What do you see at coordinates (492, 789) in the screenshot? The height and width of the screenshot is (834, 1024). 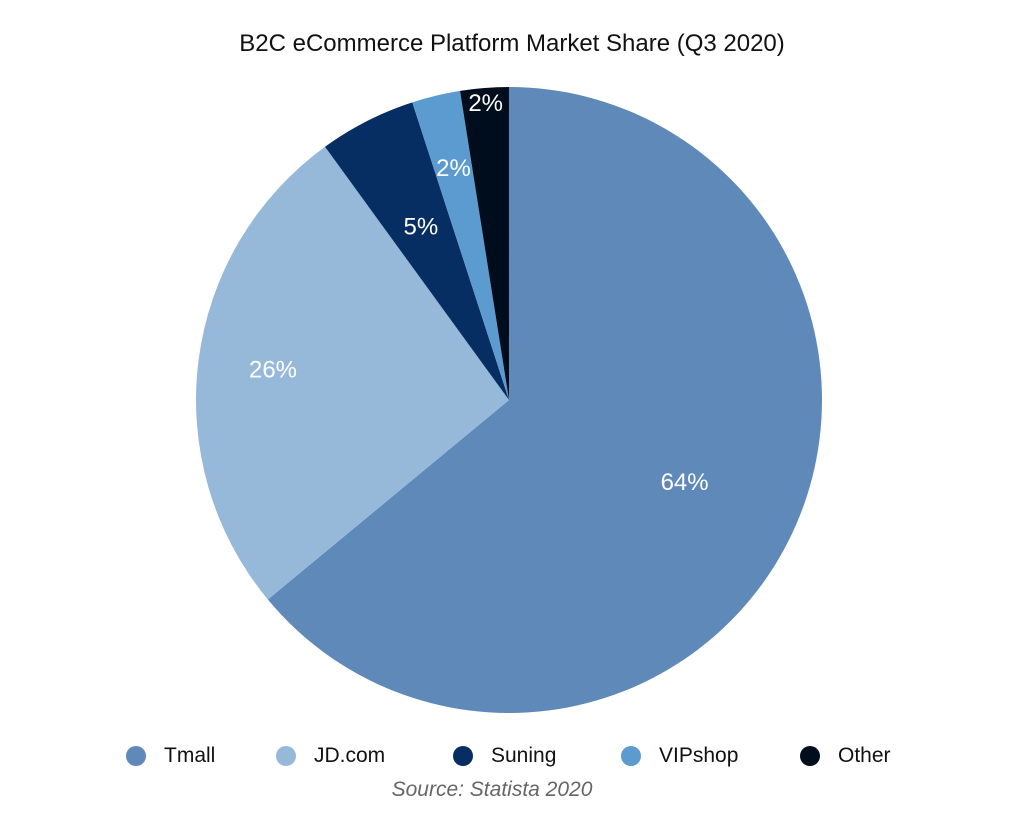 I see `source-note: Source: Statista 2020` at bounding box center [492, 789].